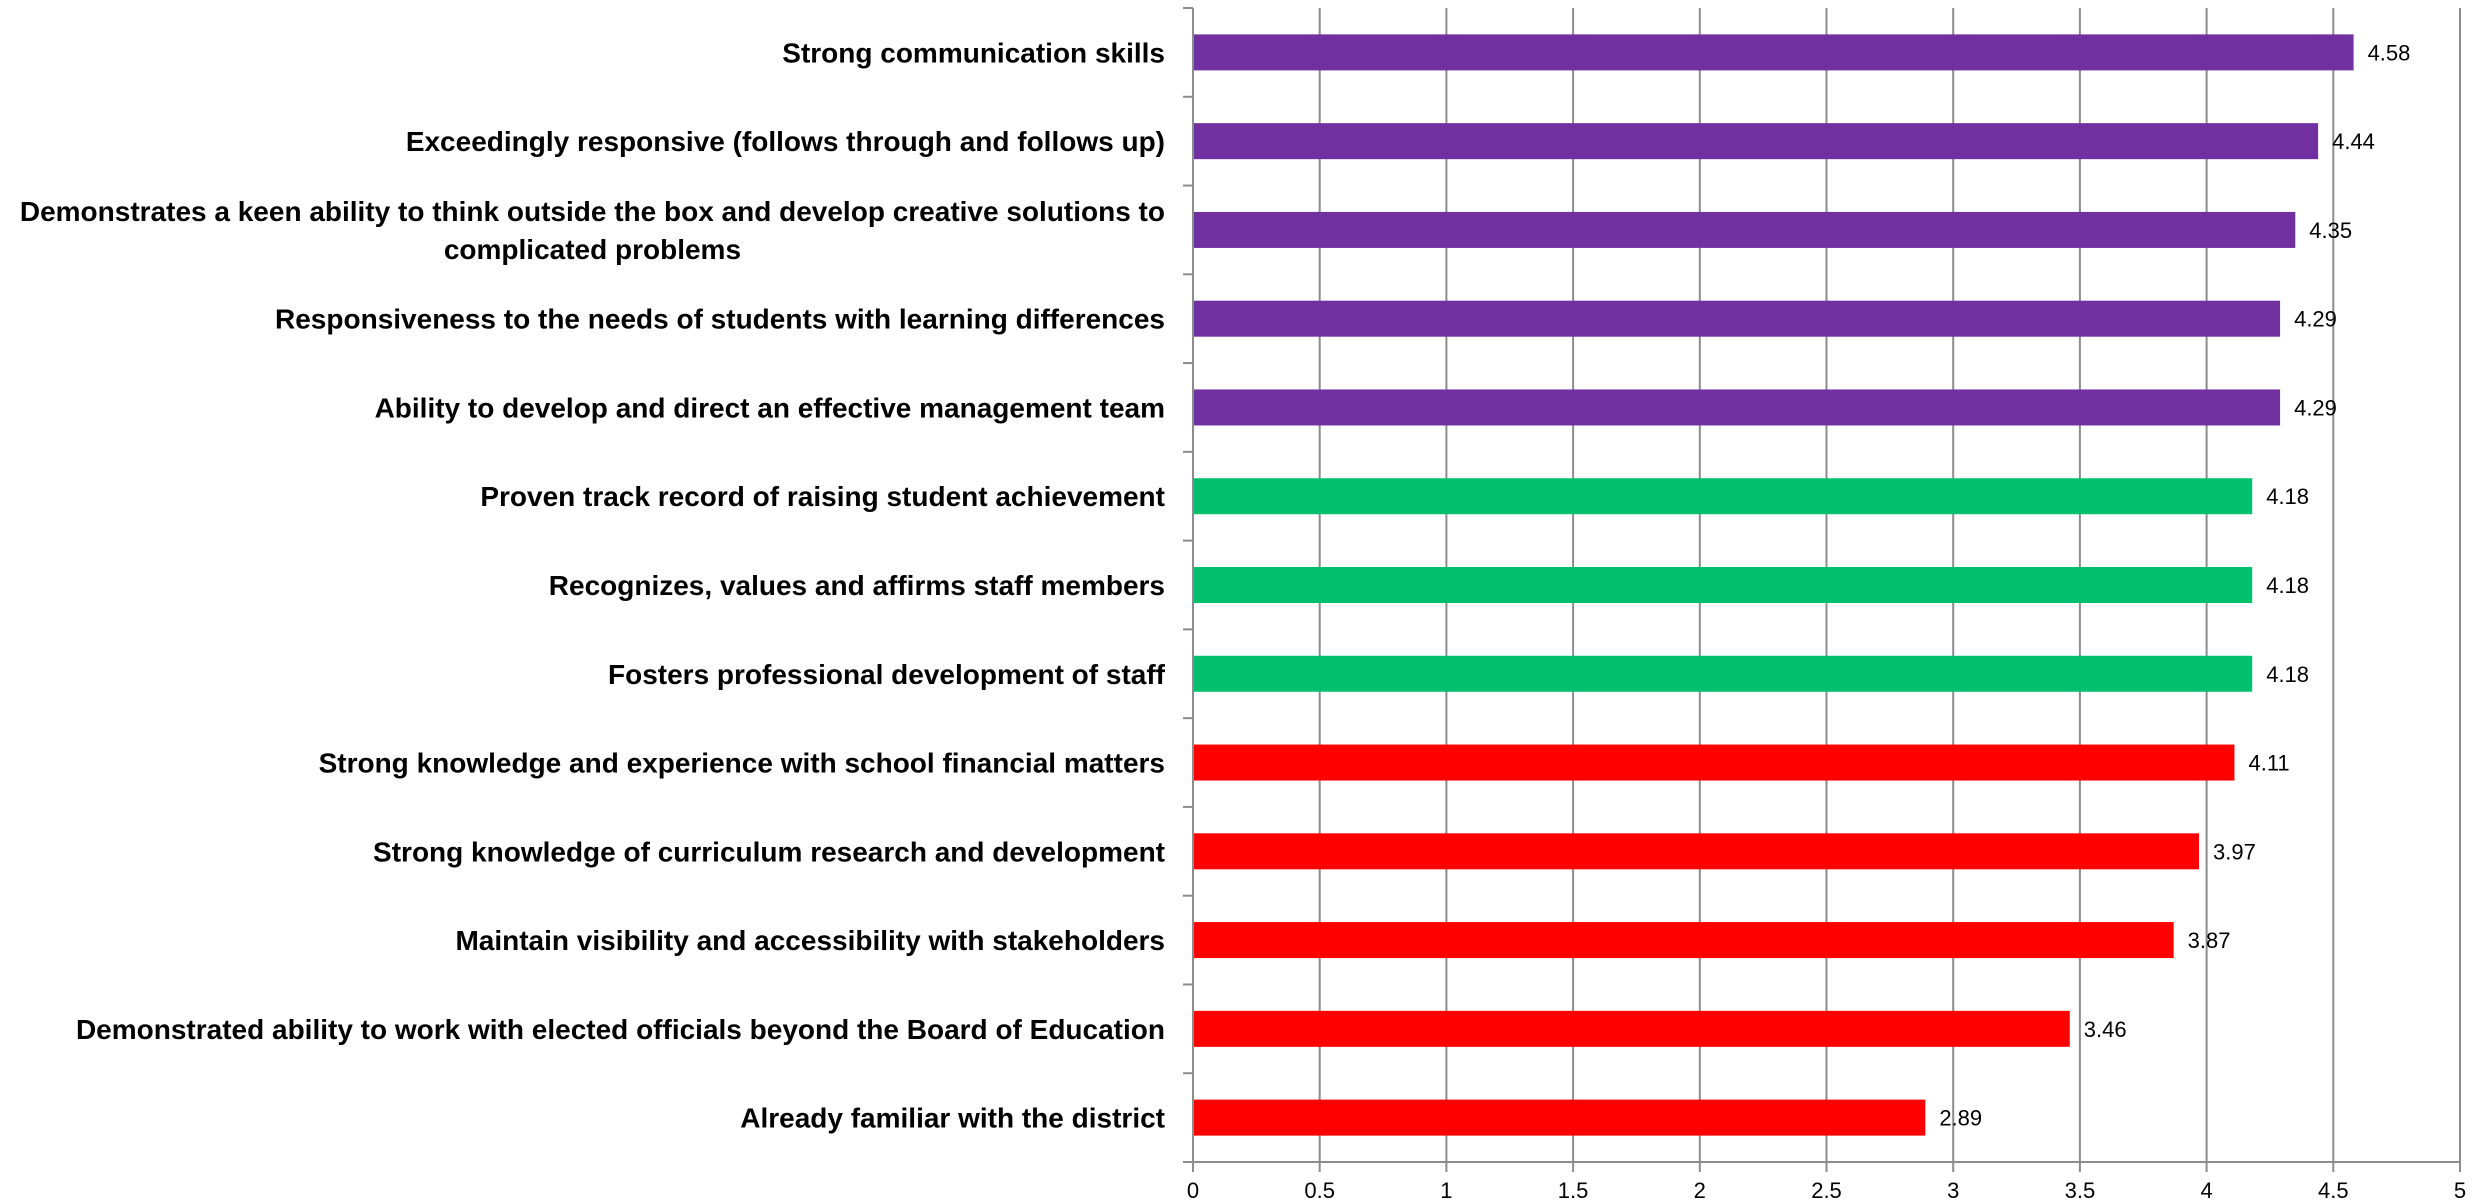  I want to click on x-tick-label: 0, so click(1193, 1190).